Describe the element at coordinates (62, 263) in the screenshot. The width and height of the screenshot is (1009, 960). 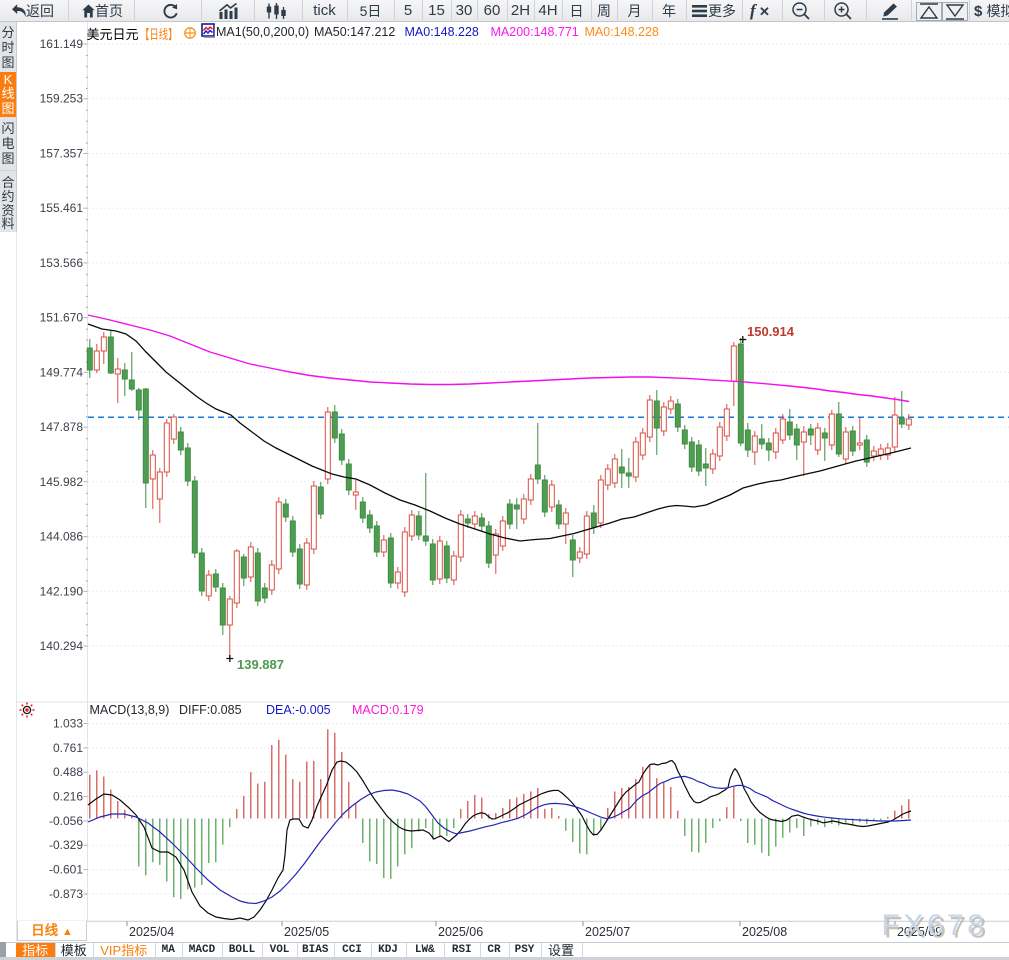
I see `svg-text: 153.566` at that location.